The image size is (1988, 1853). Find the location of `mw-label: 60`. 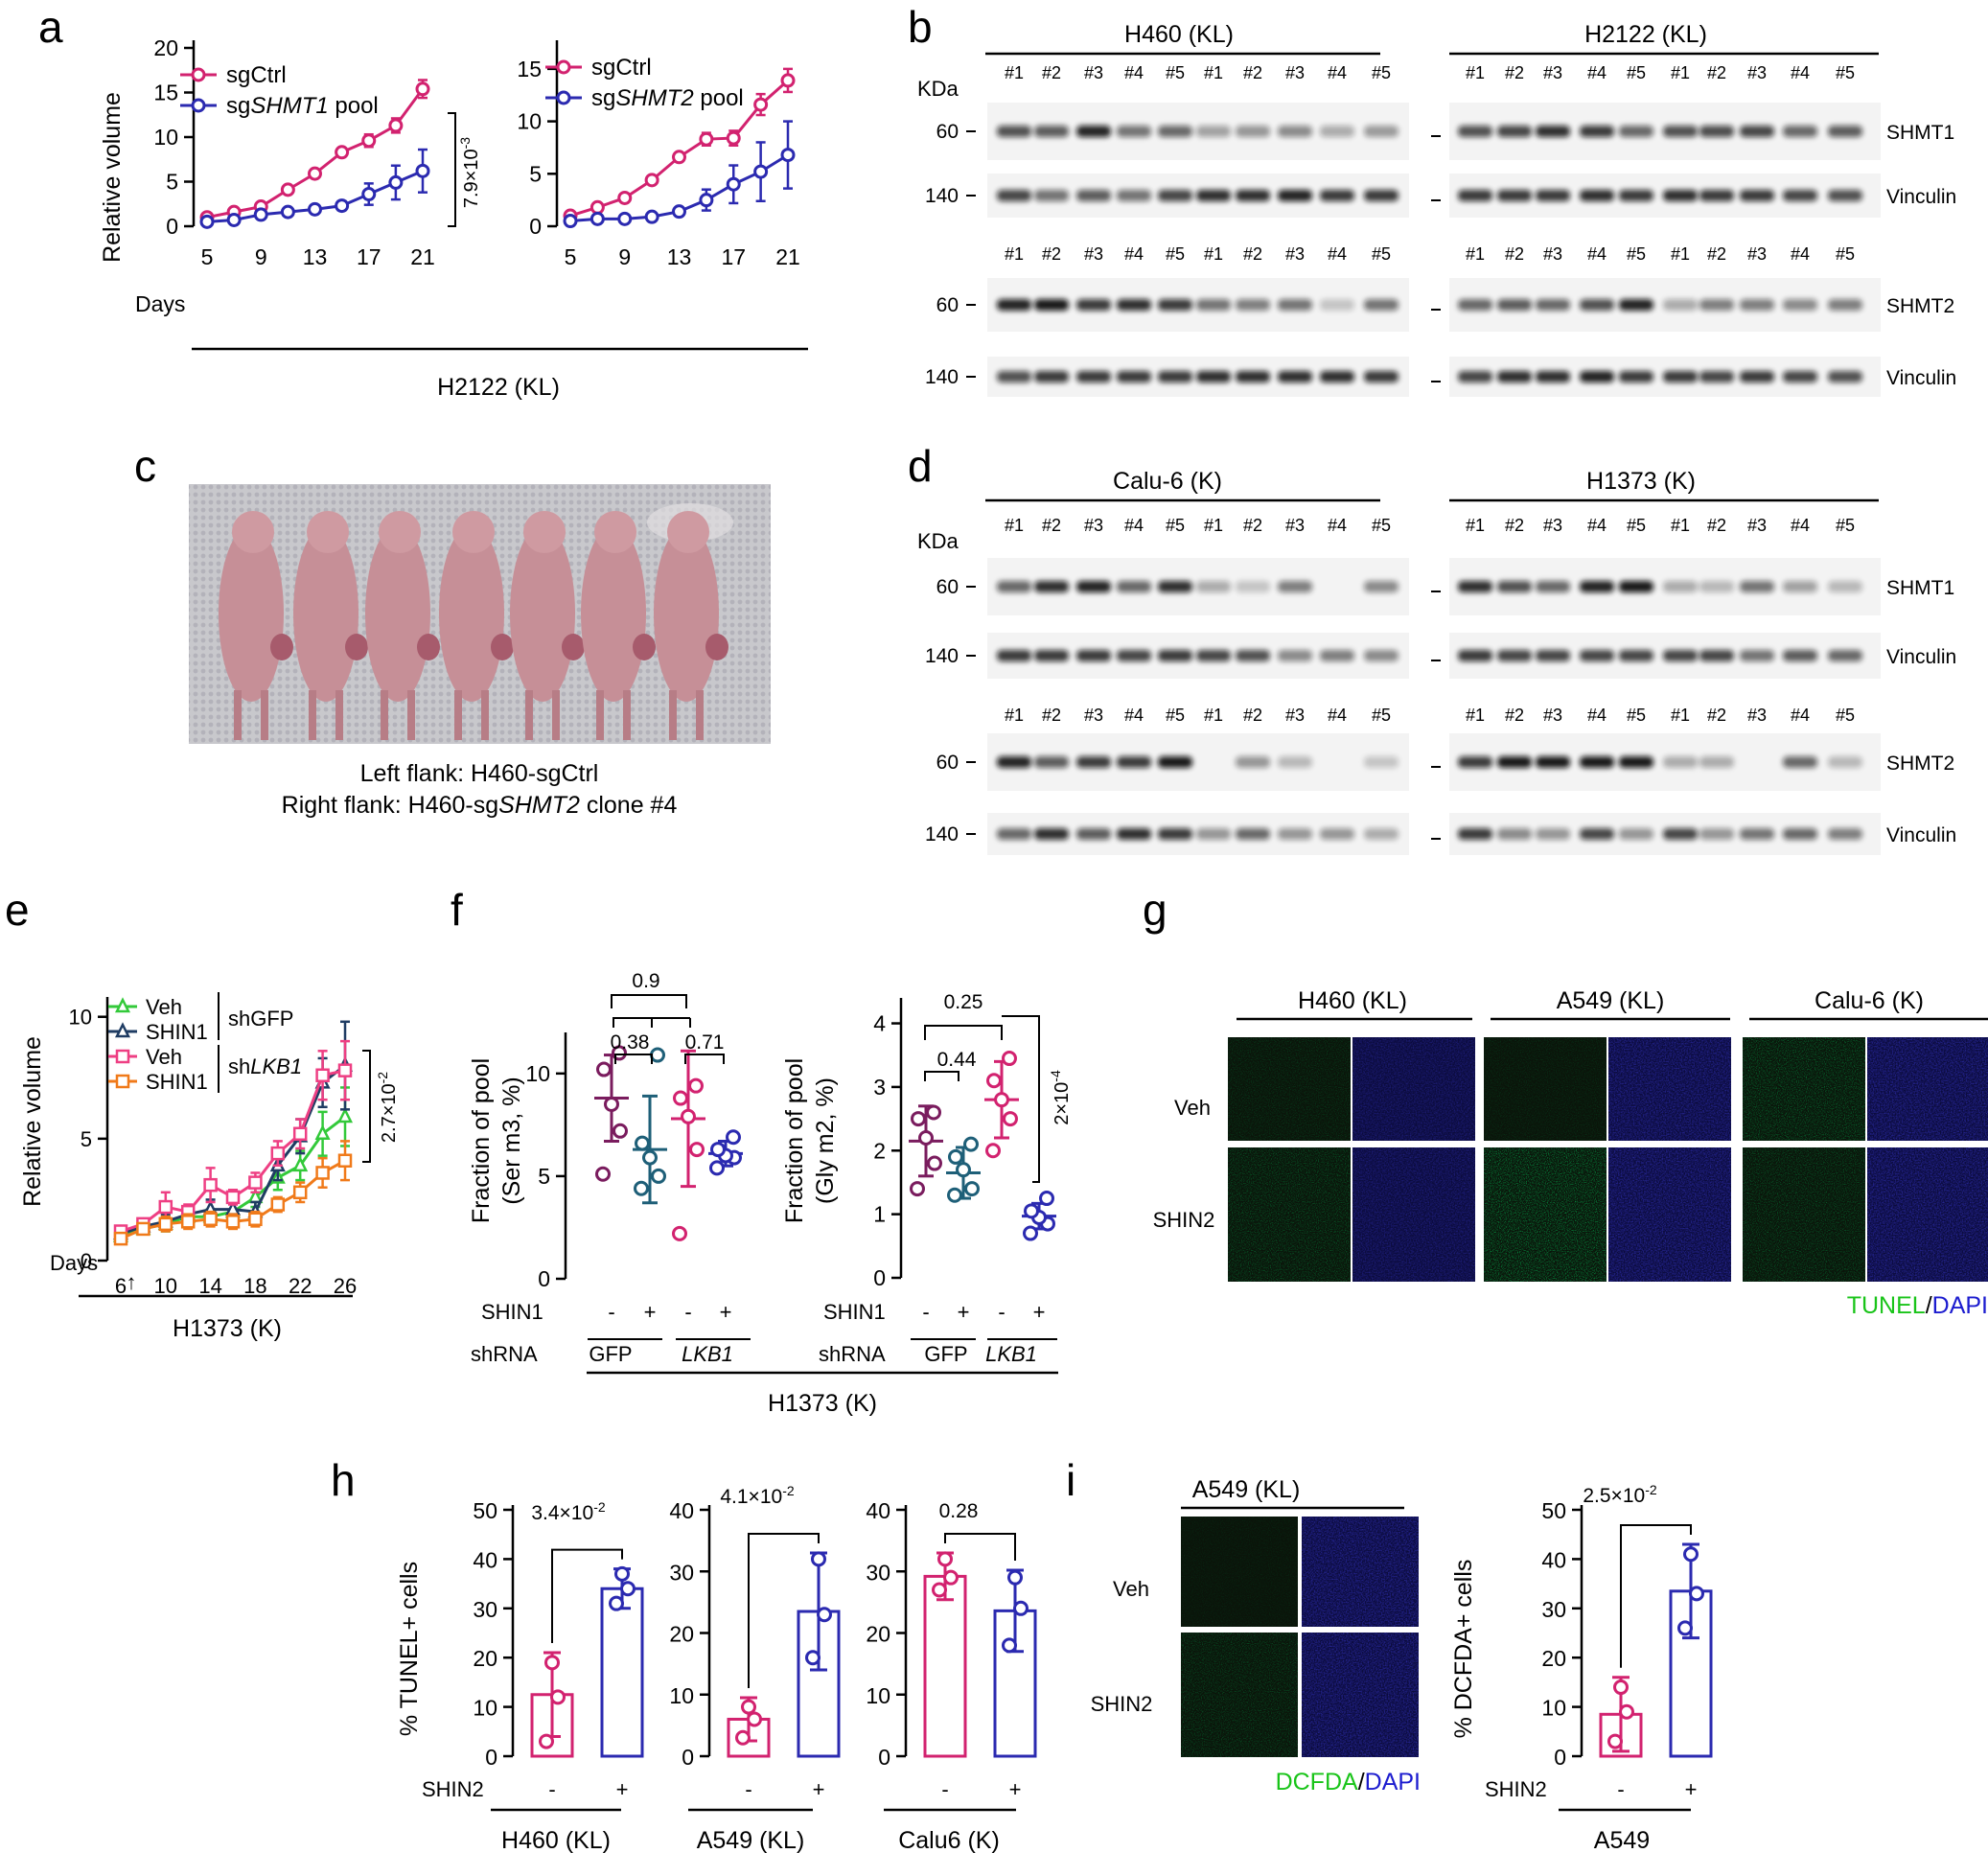

mw-label: 60 is located at coordinates (947, 305).